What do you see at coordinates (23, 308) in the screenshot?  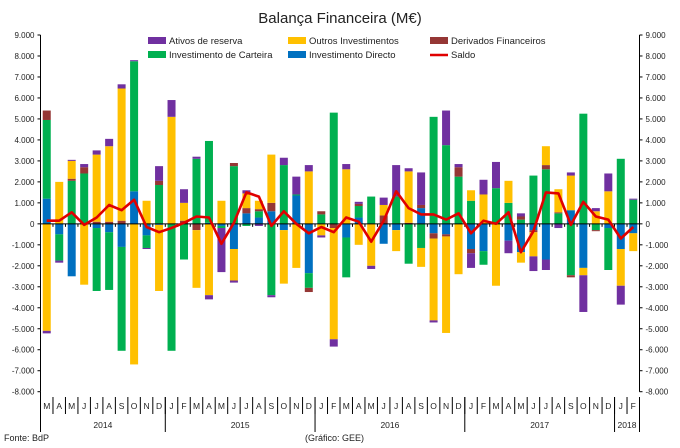 I see `left-tick-label: -4.000` at bounding box center [23, 308].